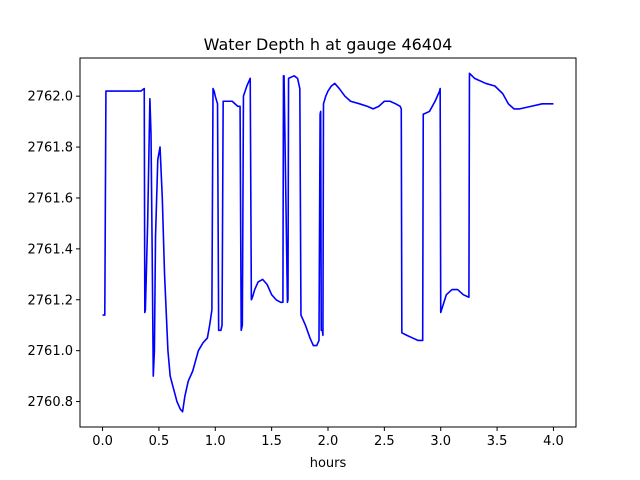 This screenshot has width=640, height=480. Describe the element at coordinates (51, 249) in the screenshot. I see `y-tick-label: 2761.4` at that location.